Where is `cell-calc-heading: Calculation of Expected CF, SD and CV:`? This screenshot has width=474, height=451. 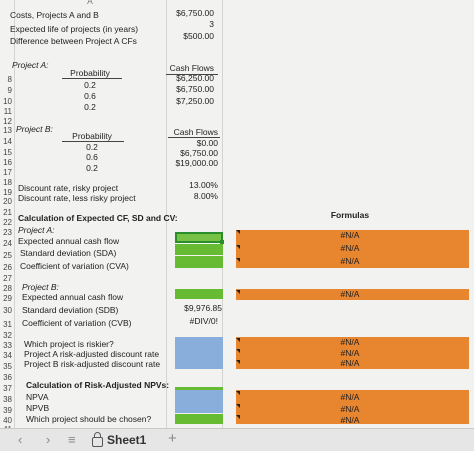 cell-calc-heading: Calculation of Expected CF, SD and CV: is located at coordinates (98, 218).